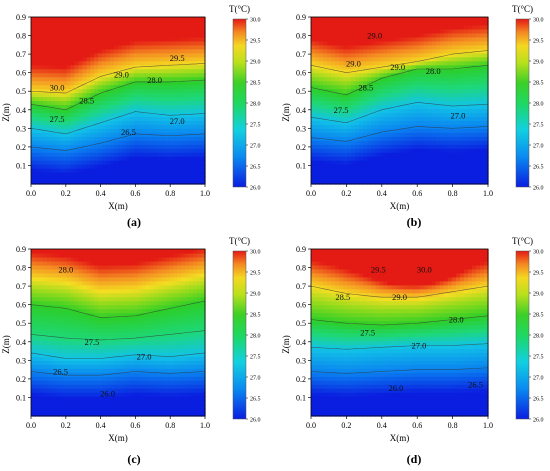  Describe the element at coordinates (365, 88) in the screenshot. I see `contour-label: 28.5` at that location.